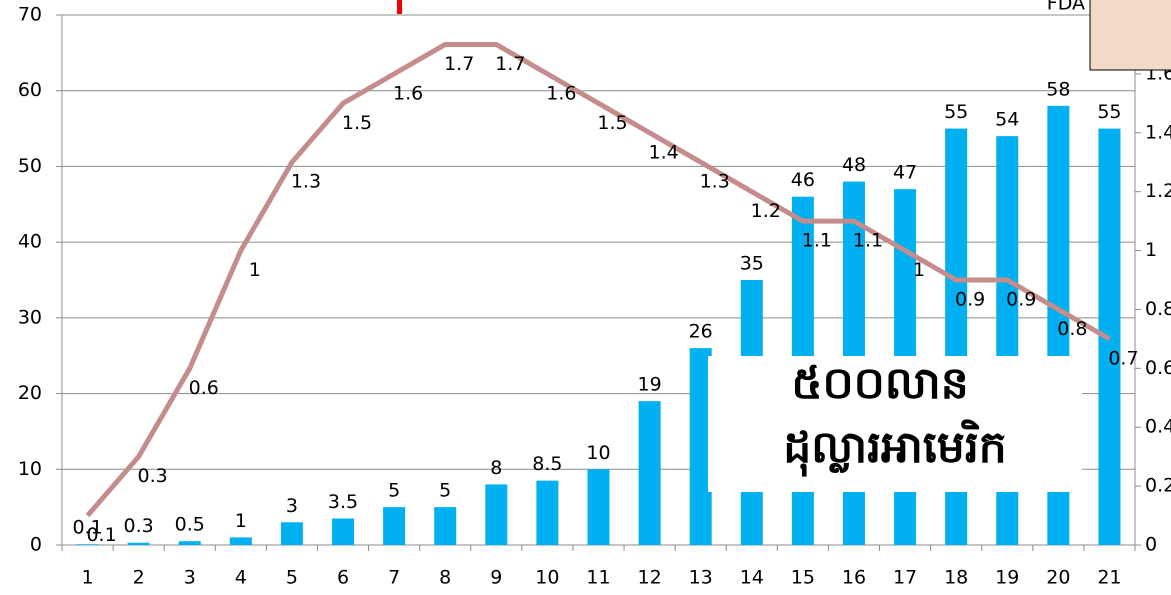 The height and width of the screenshot is (595, 1171). What do you see at coordinates (394, 578) in the screenshot?
I see `x-tick-label: 7` at bounding box center [394, 578].